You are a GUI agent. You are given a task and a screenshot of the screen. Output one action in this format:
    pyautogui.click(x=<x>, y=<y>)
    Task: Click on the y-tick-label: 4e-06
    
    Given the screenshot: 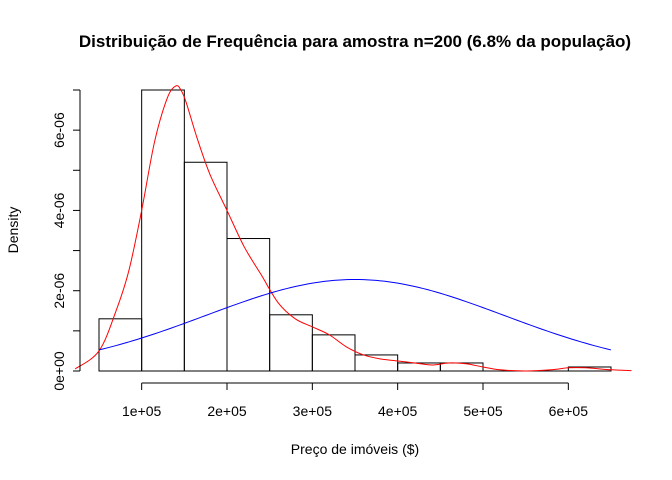 What is the action you would take?
    pyautogui.click(x=59, y=210)
    